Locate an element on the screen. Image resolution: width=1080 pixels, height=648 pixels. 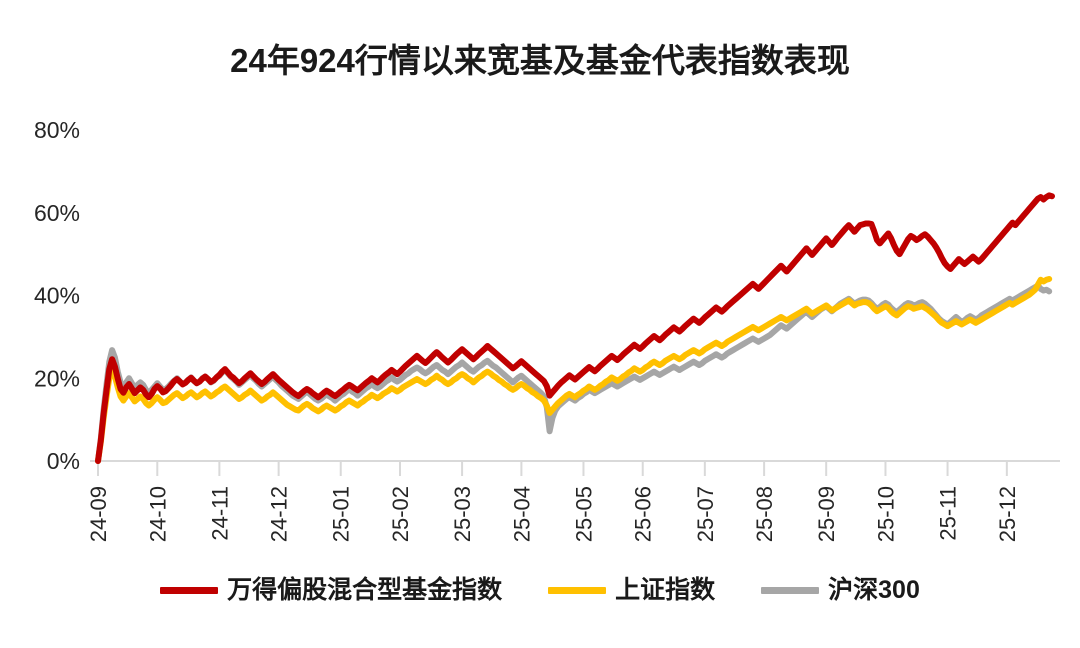
x-axis-tick-label: 25-07 is located at coordinates (705, 514).